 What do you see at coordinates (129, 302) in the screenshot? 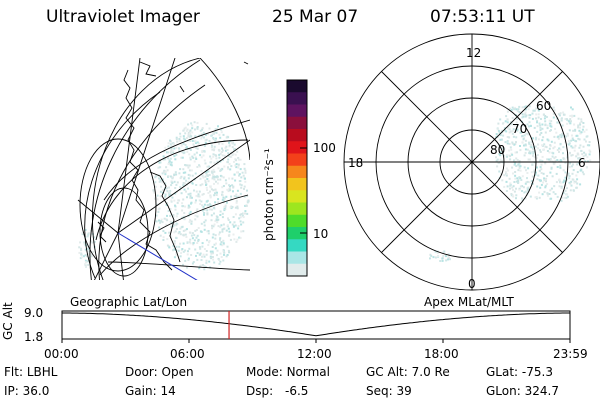
I see `geo-panel-label: Geographic Lat/Lon` at bounding box center [129, 302].